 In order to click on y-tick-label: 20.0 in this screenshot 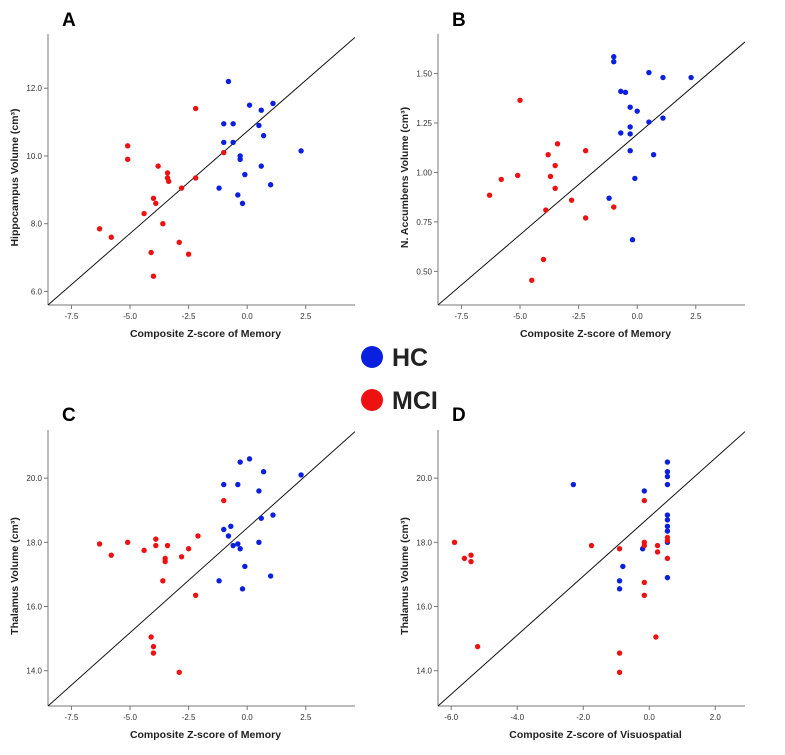, I will do `click(424, 478)`.